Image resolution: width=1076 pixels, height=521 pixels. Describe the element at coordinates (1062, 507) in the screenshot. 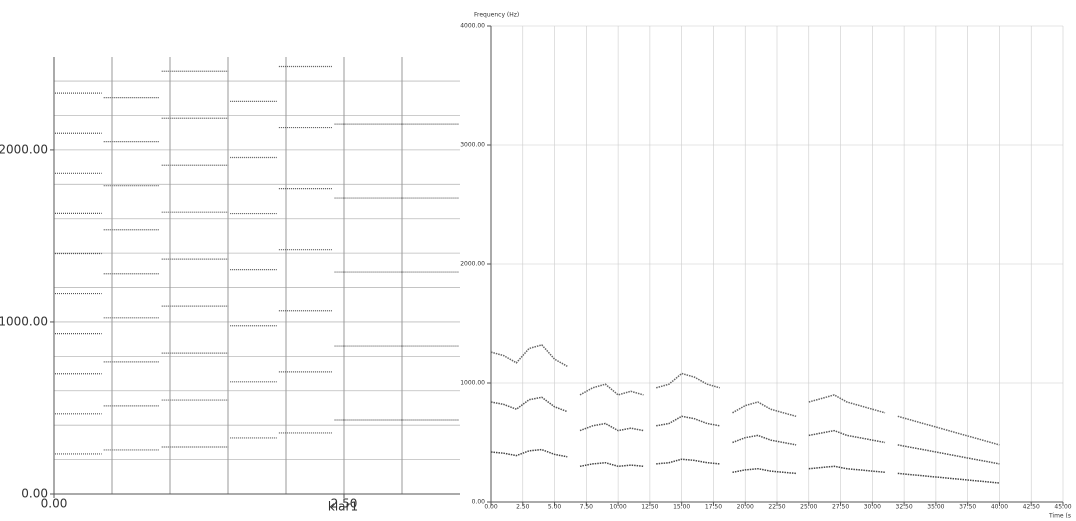

I see `x-tick-label: 45.00` at that location.